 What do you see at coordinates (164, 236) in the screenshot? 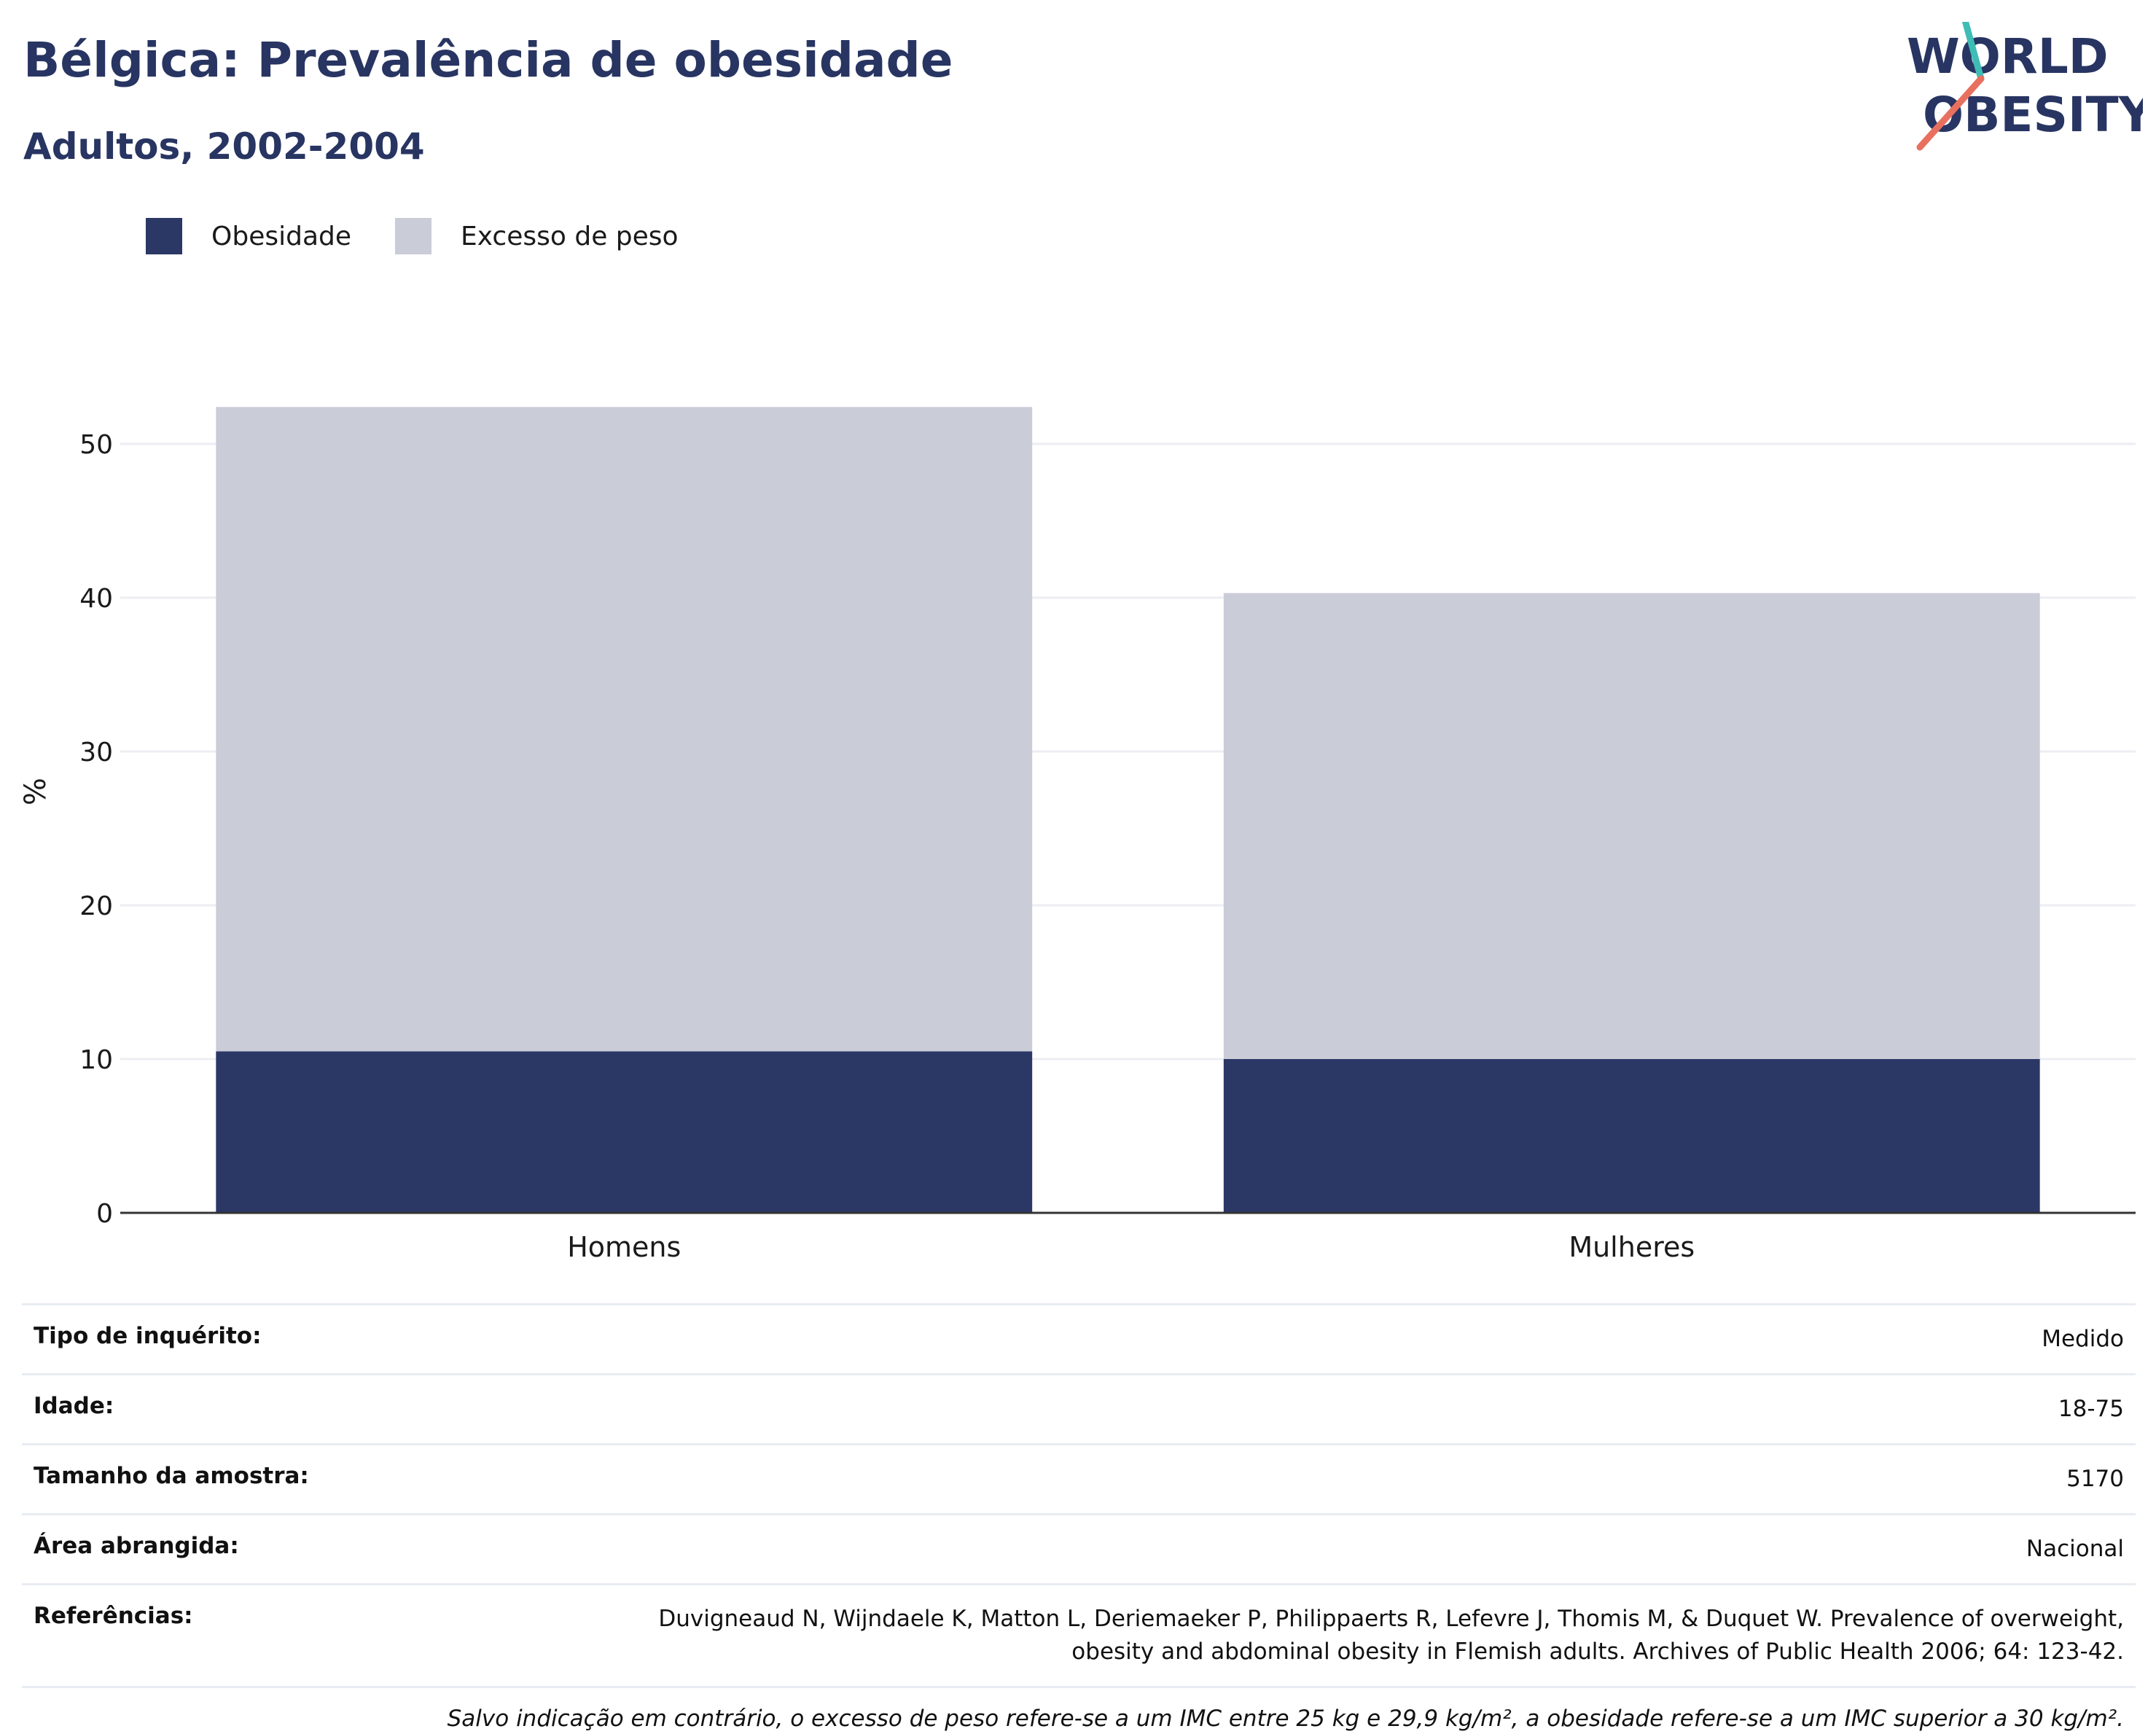
I see `legend-swatch-obesity` at bounding box center [164, 236].